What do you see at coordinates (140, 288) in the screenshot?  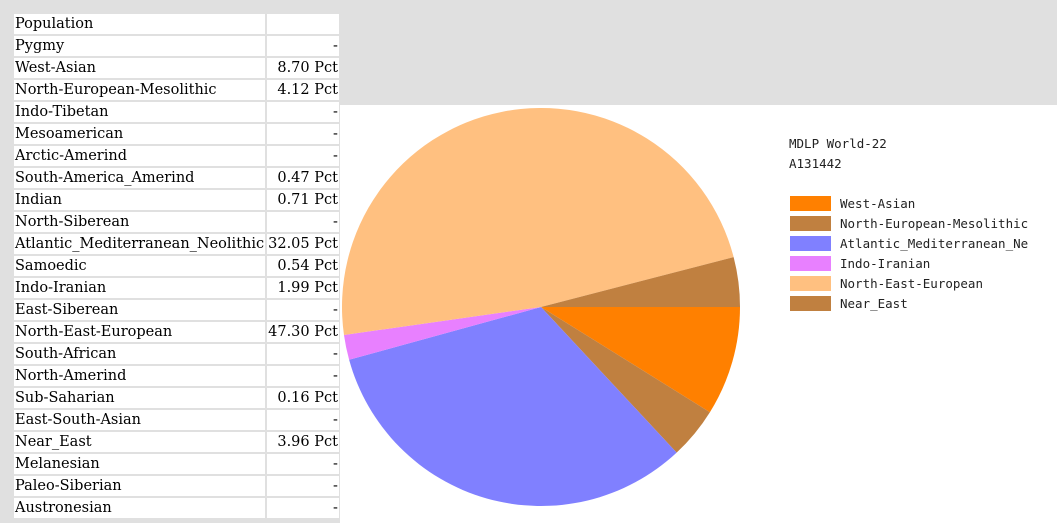 I see `population-name: Indo-Iranian` at bounding box center [140, 288].